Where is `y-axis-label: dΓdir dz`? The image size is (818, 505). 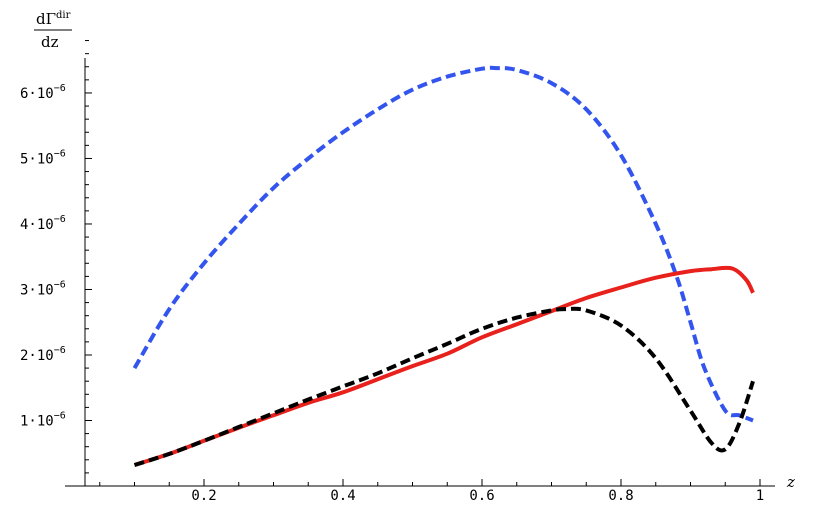
y-axis-label: dΓdir dz is located at coordinates (53, 30).